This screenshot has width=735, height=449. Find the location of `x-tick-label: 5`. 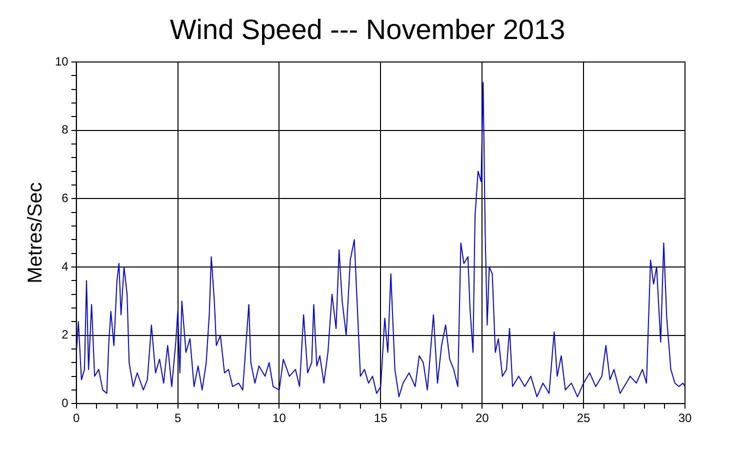

x-tick-label: 5 is located at coordinates (178, 418).